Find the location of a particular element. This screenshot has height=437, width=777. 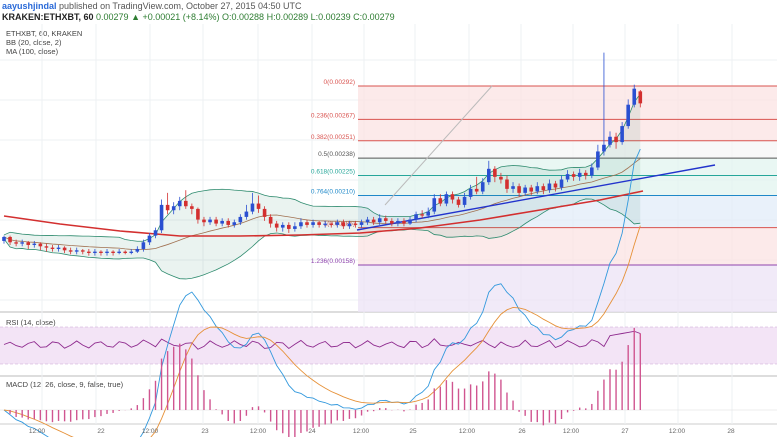

legend-title: ETHXBT, 60, KRAKEN is located at coordinates (44, 33).